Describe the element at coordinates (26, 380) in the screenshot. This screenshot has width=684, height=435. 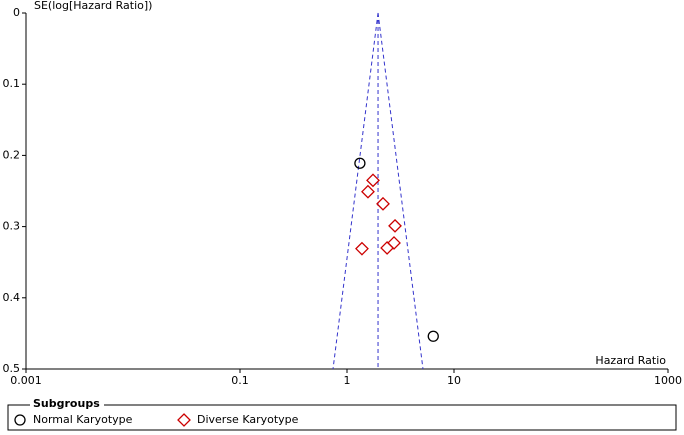
I see `x-tick-label: 0.001` at that location.